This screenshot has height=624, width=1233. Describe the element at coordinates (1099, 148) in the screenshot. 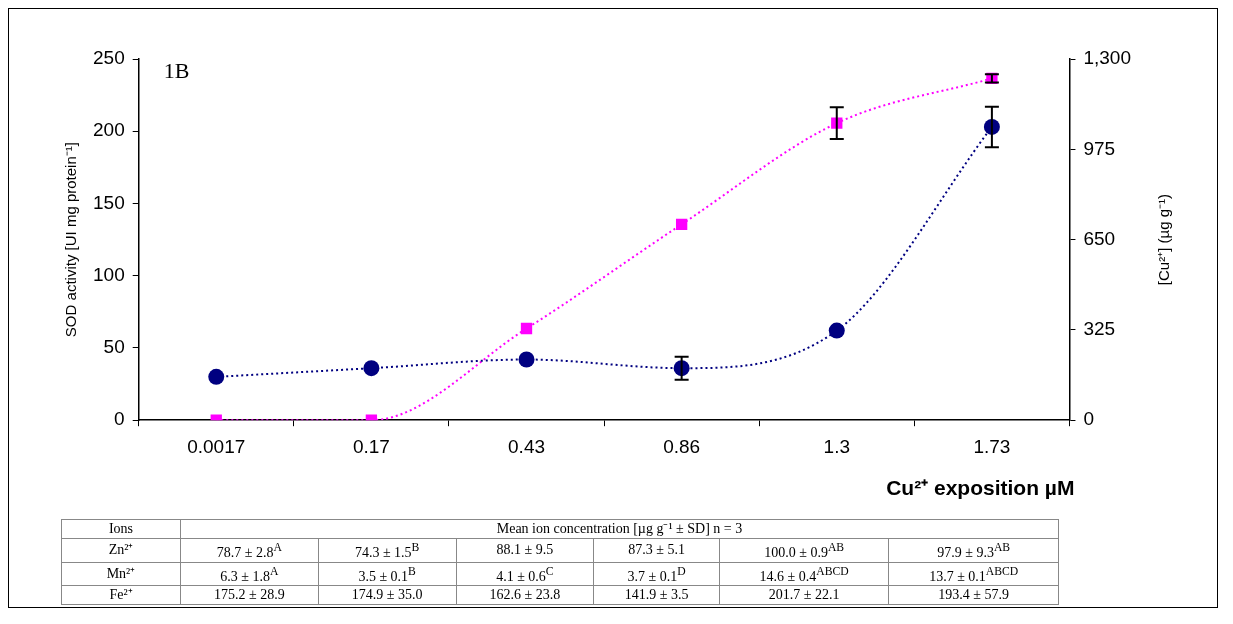

I see `y2-tick-label: 975` at that location.